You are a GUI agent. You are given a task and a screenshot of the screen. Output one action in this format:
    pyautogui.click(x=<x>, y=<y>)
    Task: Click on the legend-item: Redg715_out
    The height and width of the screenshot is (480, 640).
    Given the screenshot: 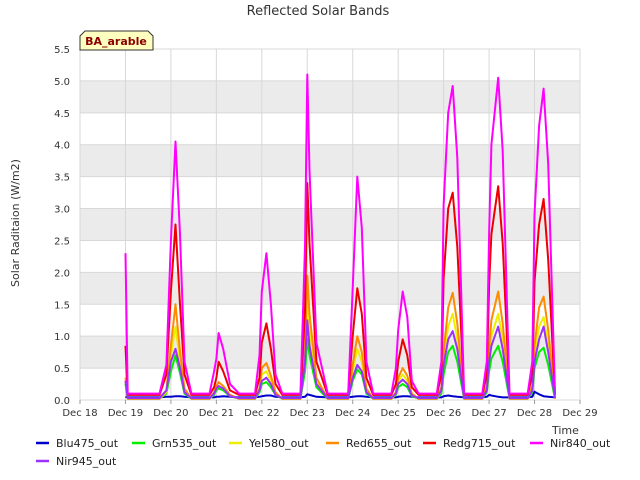 What is the action you would take?
    pyautogui.click(x=469, y=443)
    